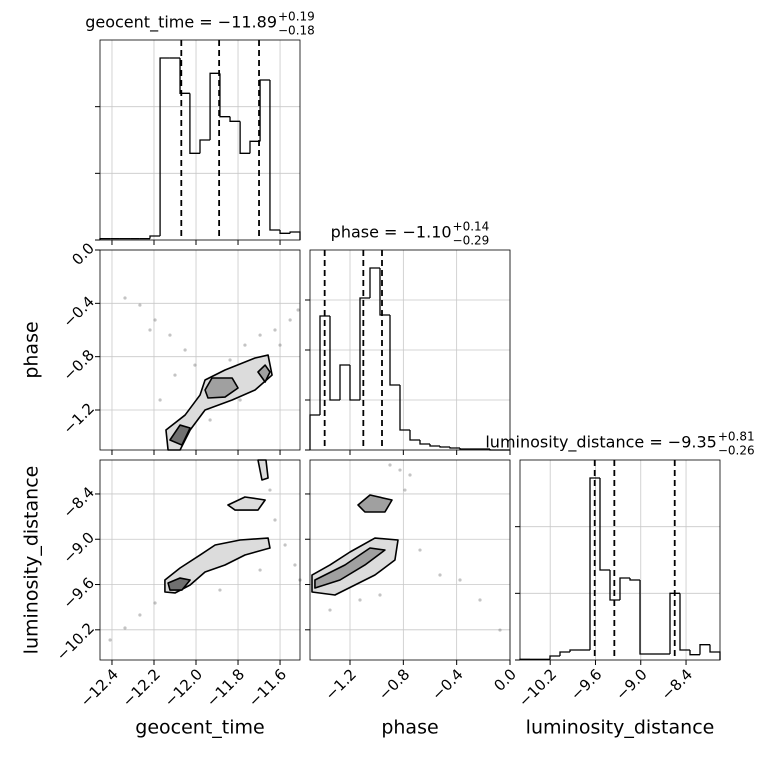  What do you see at coordinates (600, 443) in the screenshot?
I see `panel-title: luminosity_distance = −9.35` at bounding box center [600, 443].